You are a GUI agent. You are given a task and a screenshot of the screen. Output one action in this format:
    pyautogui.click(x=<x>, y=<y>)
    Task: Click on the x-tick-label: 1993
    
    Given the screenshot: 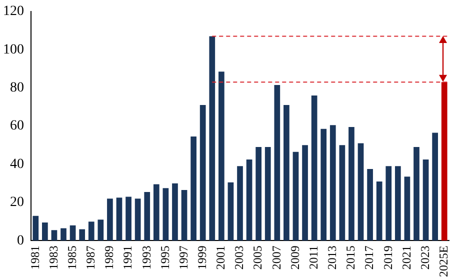 What is the action you would take?
    pyautogui.click(x=146, y=258)
    